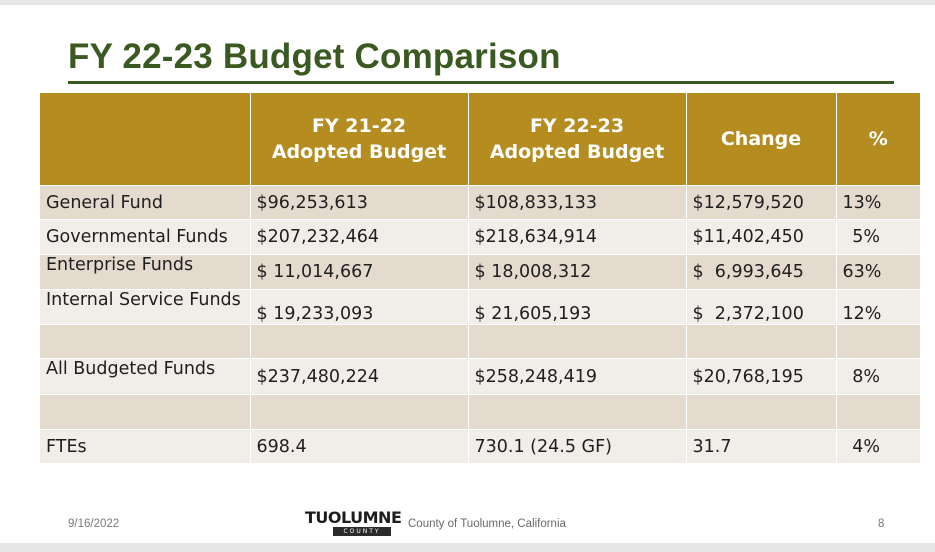  I want to click on cell-fy2122: $ 19,233,093, so click(359, 307).